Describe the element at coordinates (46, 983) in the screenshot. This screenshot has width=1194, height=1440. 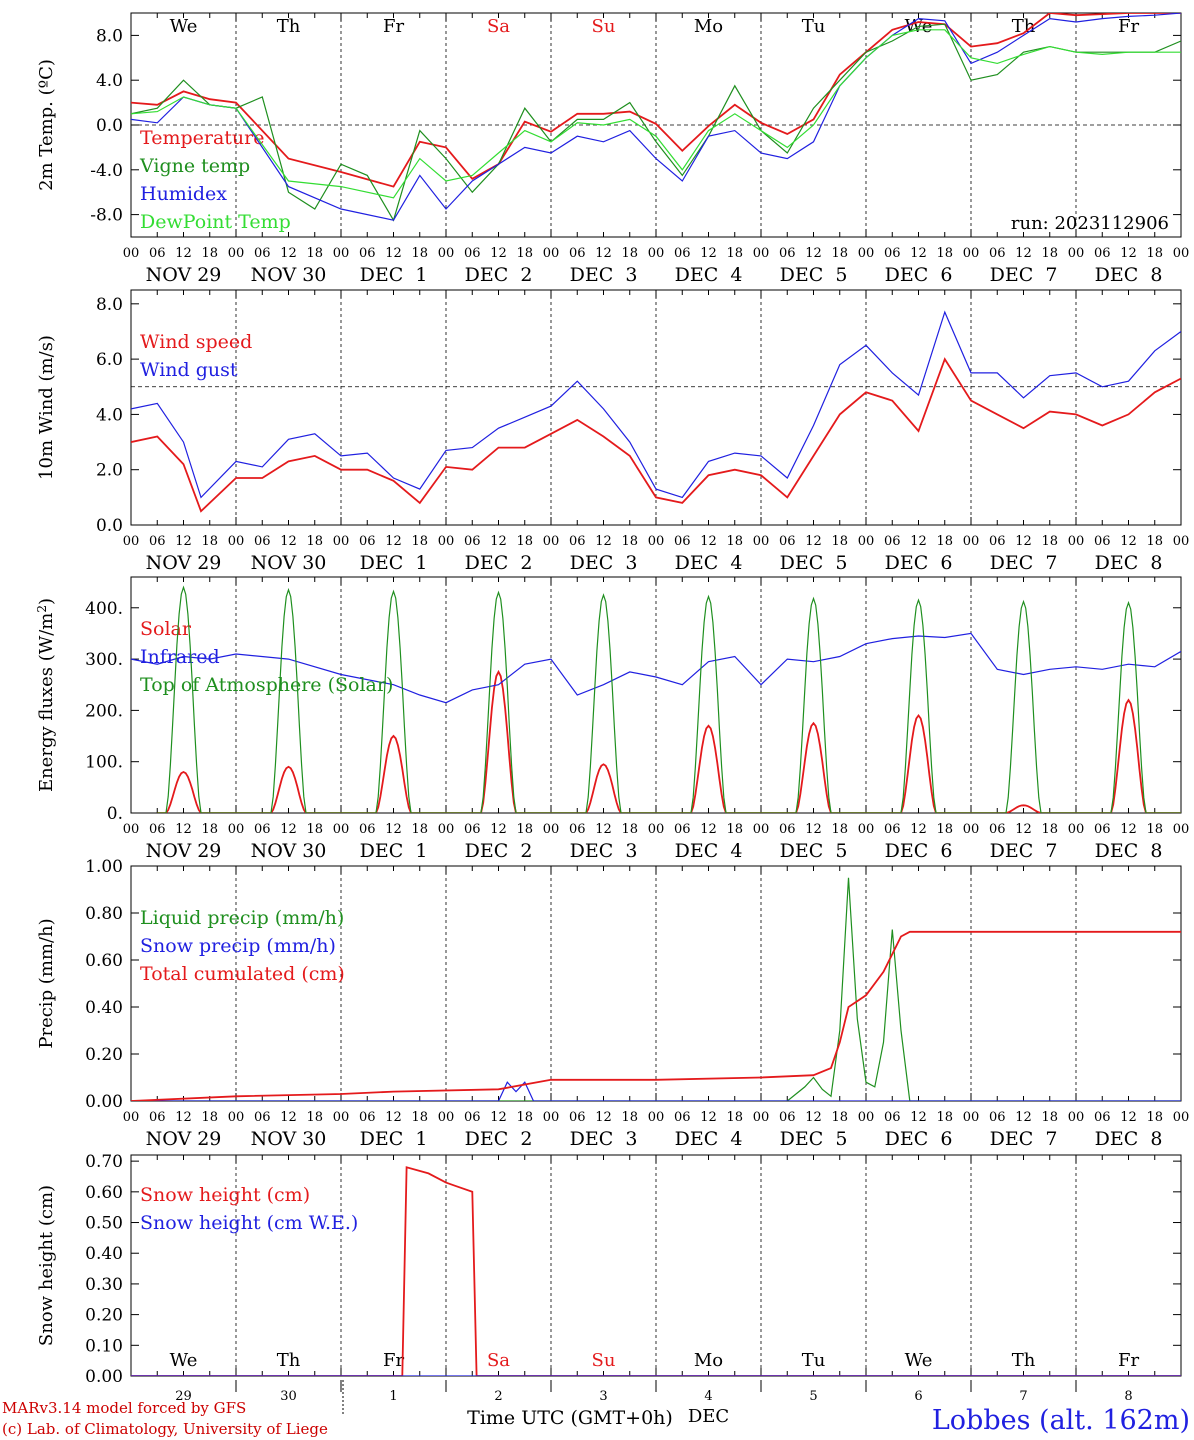
I see `y-axis-label: Precip (mm/h)` at that location.